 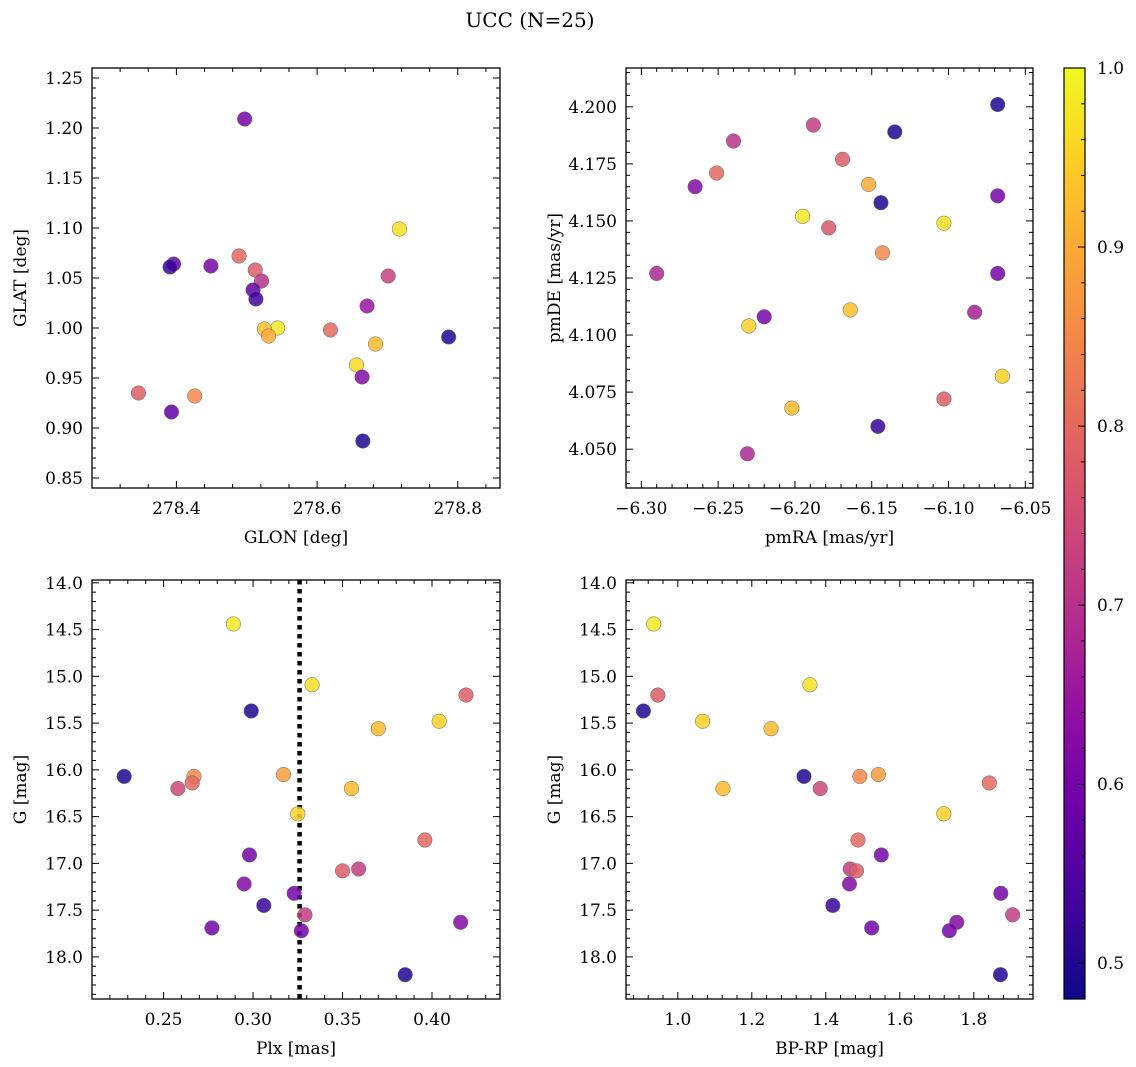 What do you see at coordinates (718, 509) in the screenshot?
I see `x-tick-label: −6.25` at bounding box center [718, 509].